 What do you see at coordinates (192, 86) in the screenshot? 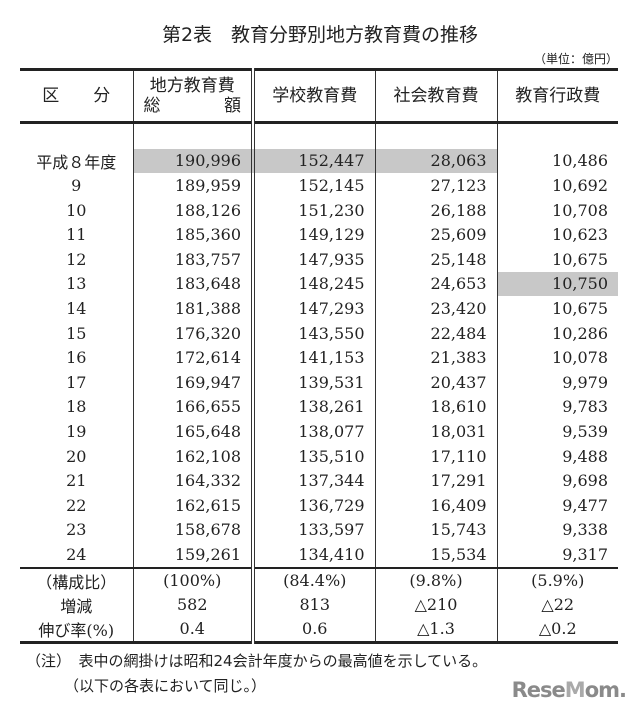
I see `header-total-line1: 地方教育費` at bounding box center [192, 86].